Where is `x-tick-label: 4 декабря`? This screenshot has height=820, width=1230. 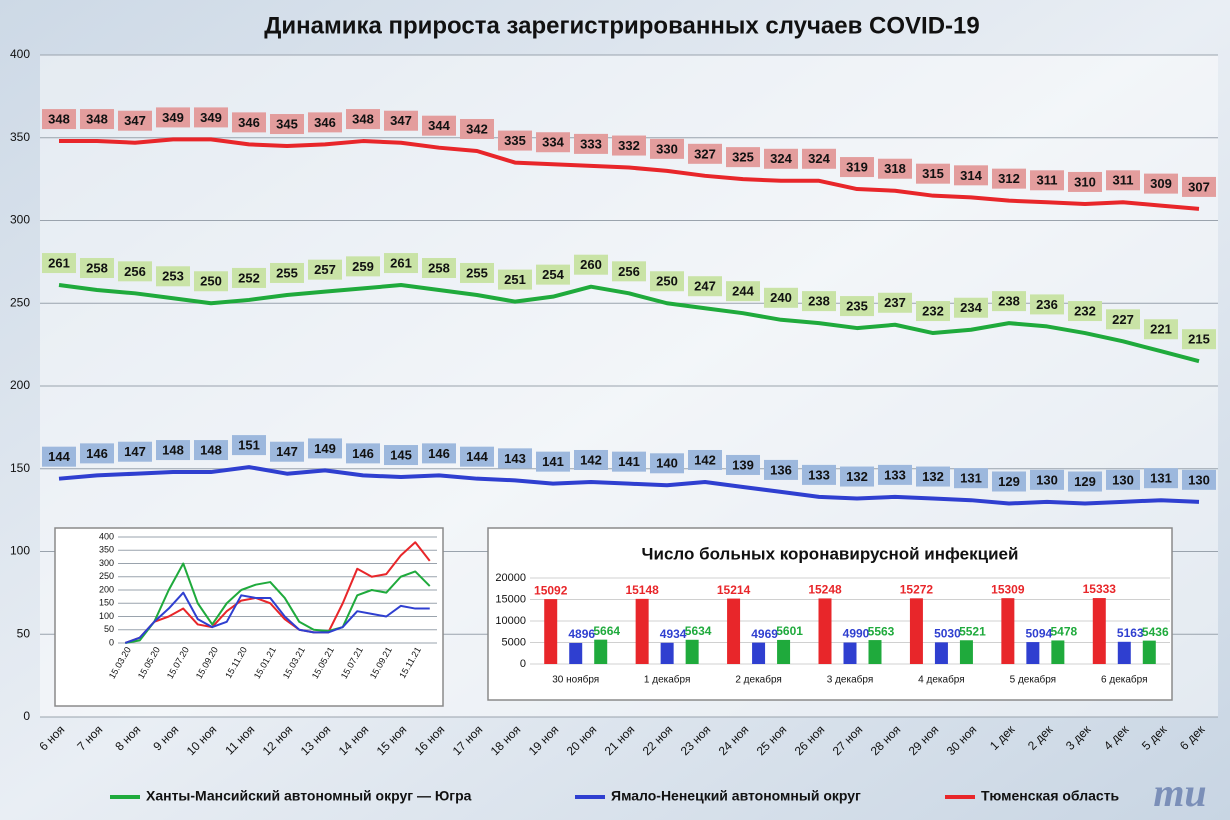 x-tick-label: 4 декабря is located at coordinates (941, 680).